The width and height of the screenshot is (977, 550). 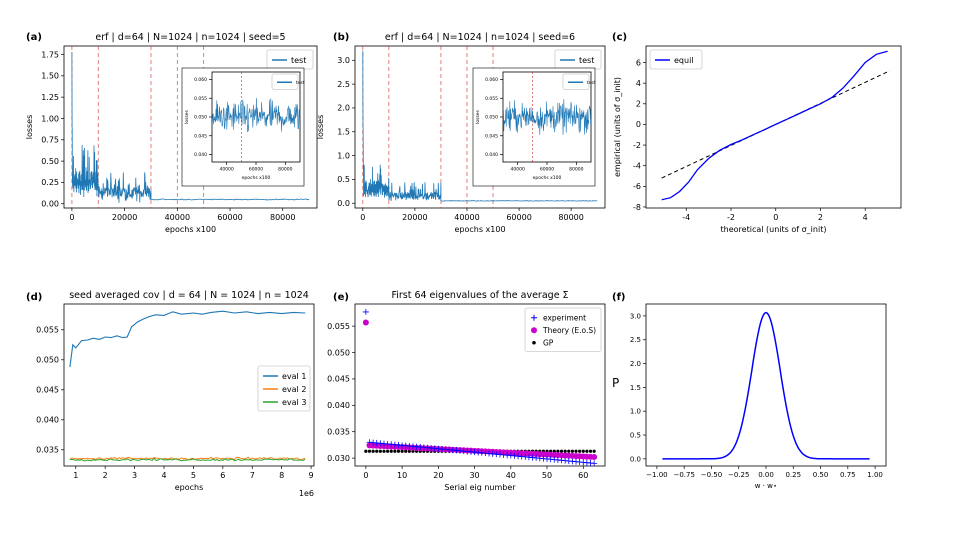 I want to click on x-tick-label: 0.25, so click(x=793, y=475).